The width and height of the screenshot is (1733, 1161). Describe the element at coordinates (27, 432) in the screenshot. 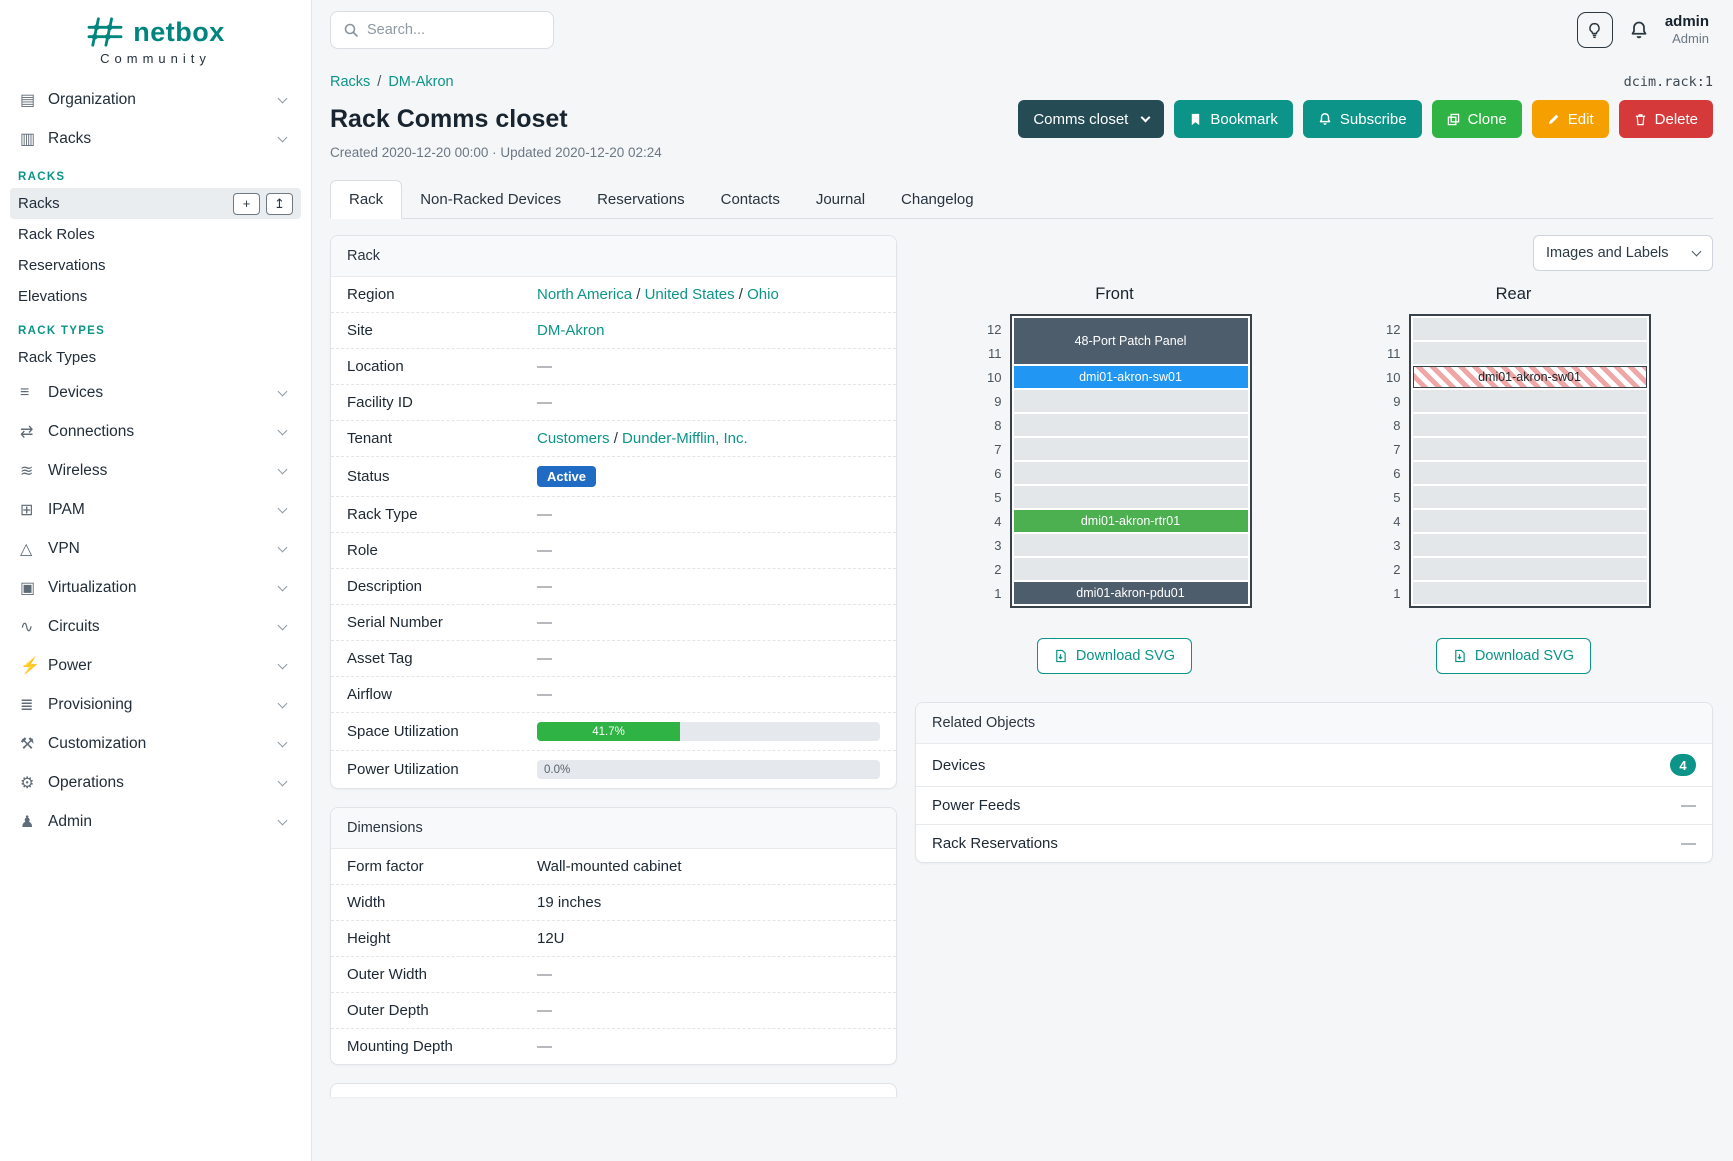

I see `connections-icon: ⇄` at that location.